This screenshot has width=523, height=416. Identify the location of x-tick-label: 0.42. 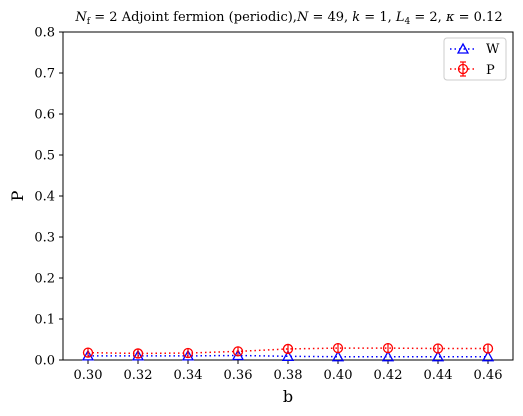
(388, 375).